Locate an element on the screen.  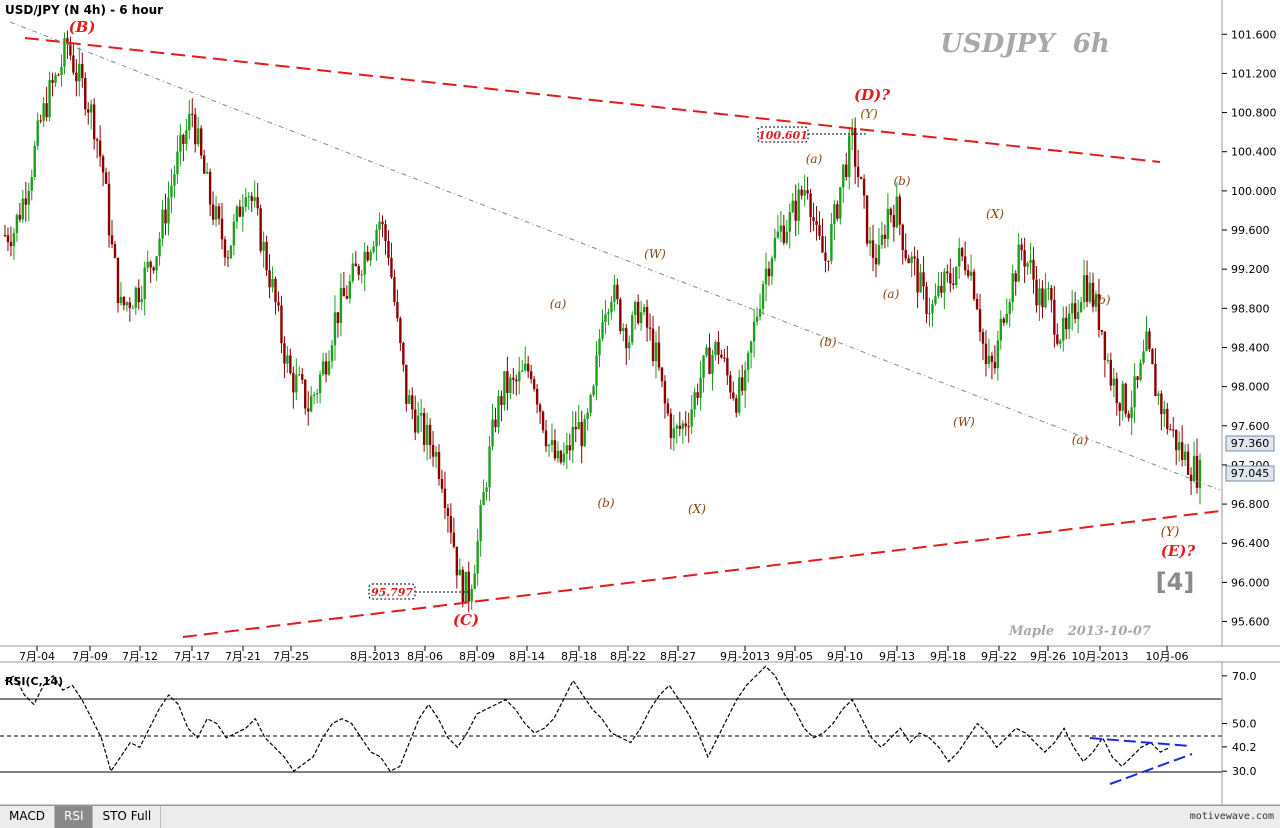
price-tick-label: 96.800 is located at coordinates (1250, 504).